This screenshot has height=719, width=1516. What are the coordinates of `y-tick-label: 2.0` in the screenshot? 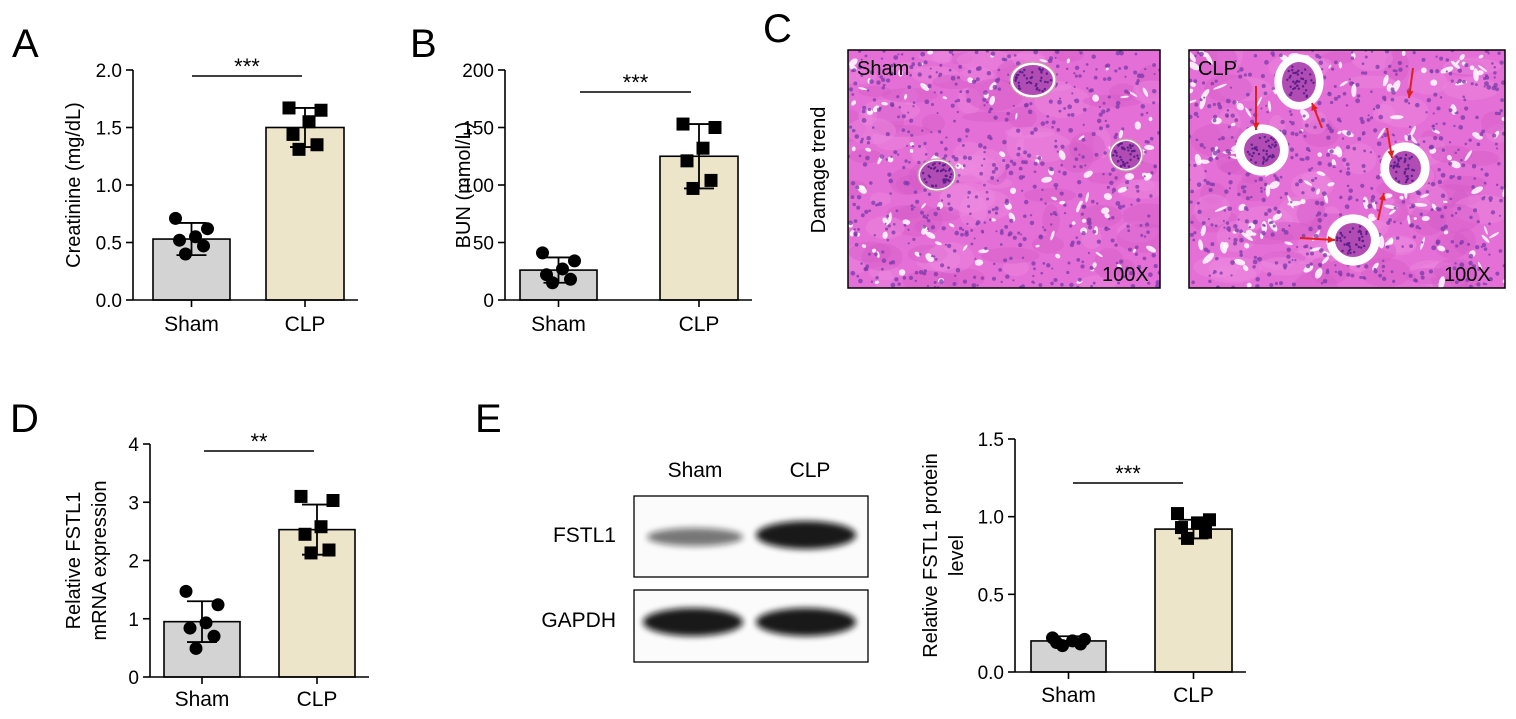 It's located at (109, 71).